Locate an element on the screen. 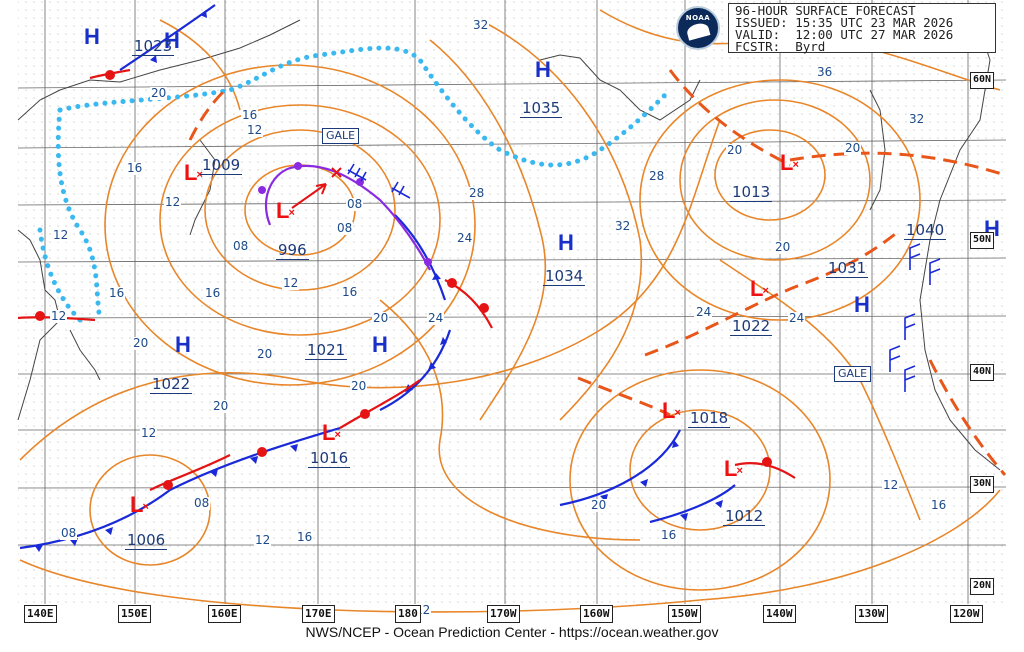  lat-label: 60N is located at coordinates (982, 80).